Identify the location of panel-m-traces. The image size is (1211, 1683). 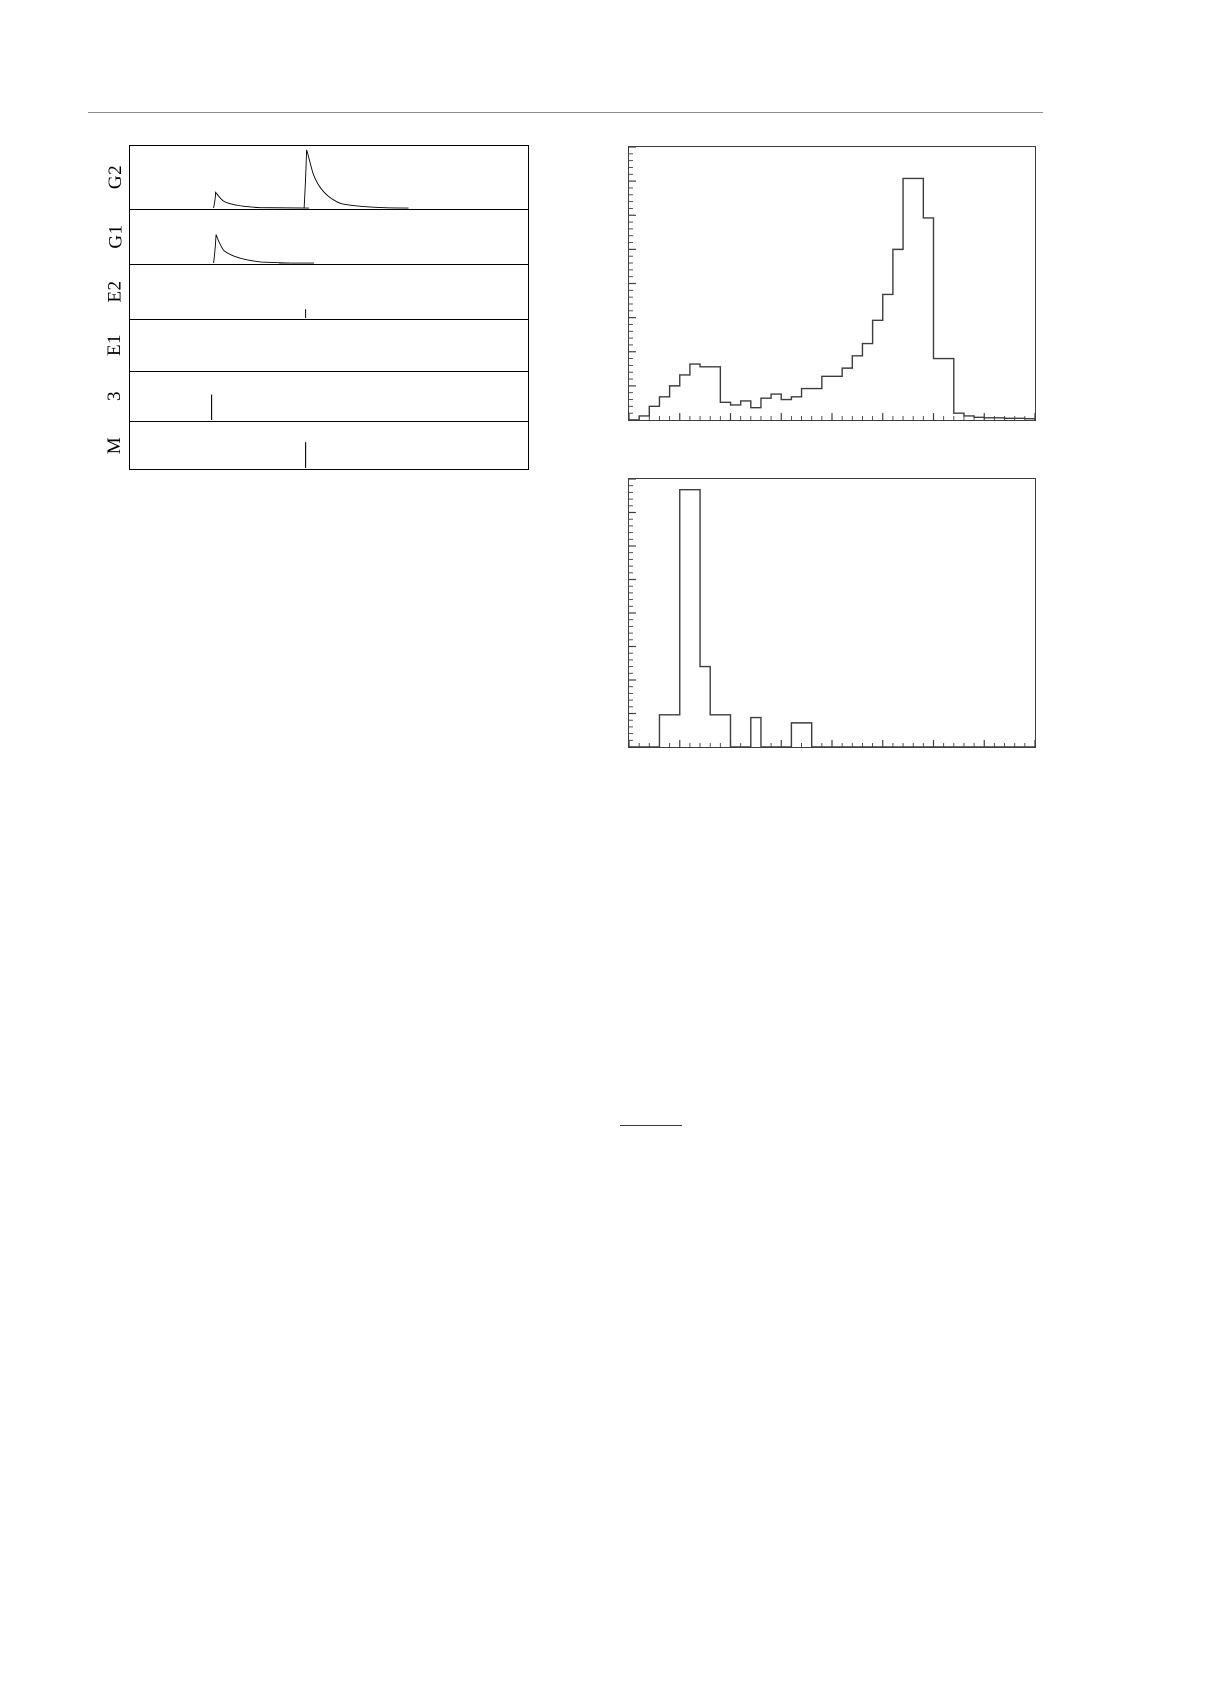
(306, 455).